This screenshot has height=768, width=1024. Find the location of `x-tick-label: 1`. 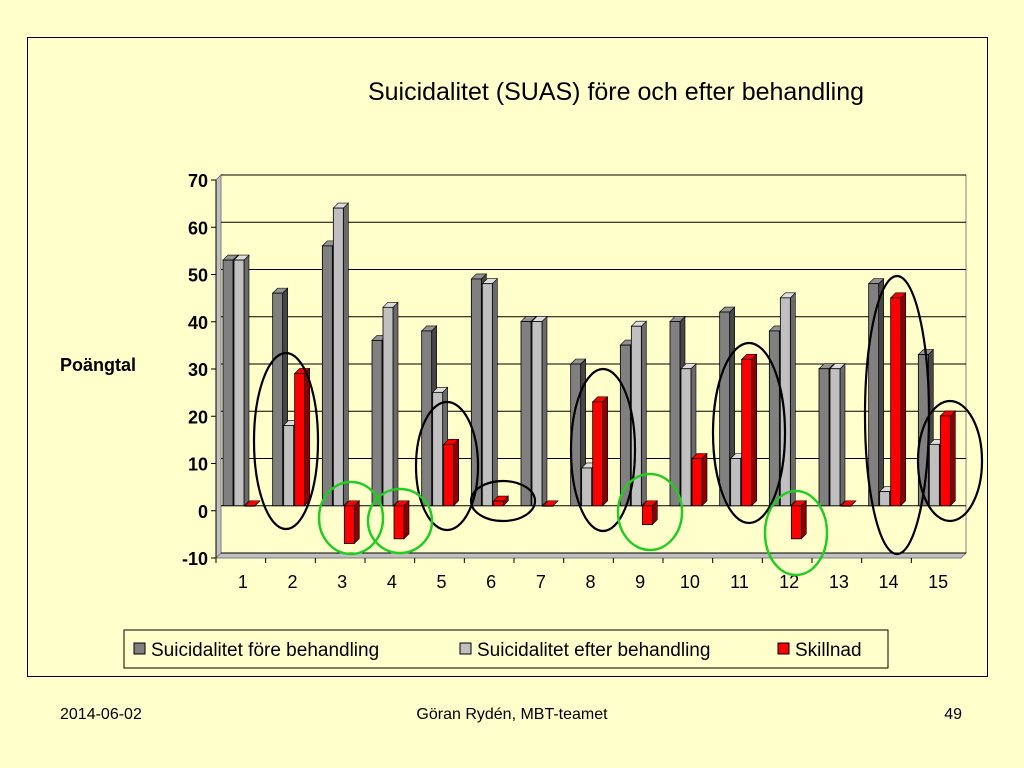

x-tick-label: 1 is located at coordinates (243, 582).